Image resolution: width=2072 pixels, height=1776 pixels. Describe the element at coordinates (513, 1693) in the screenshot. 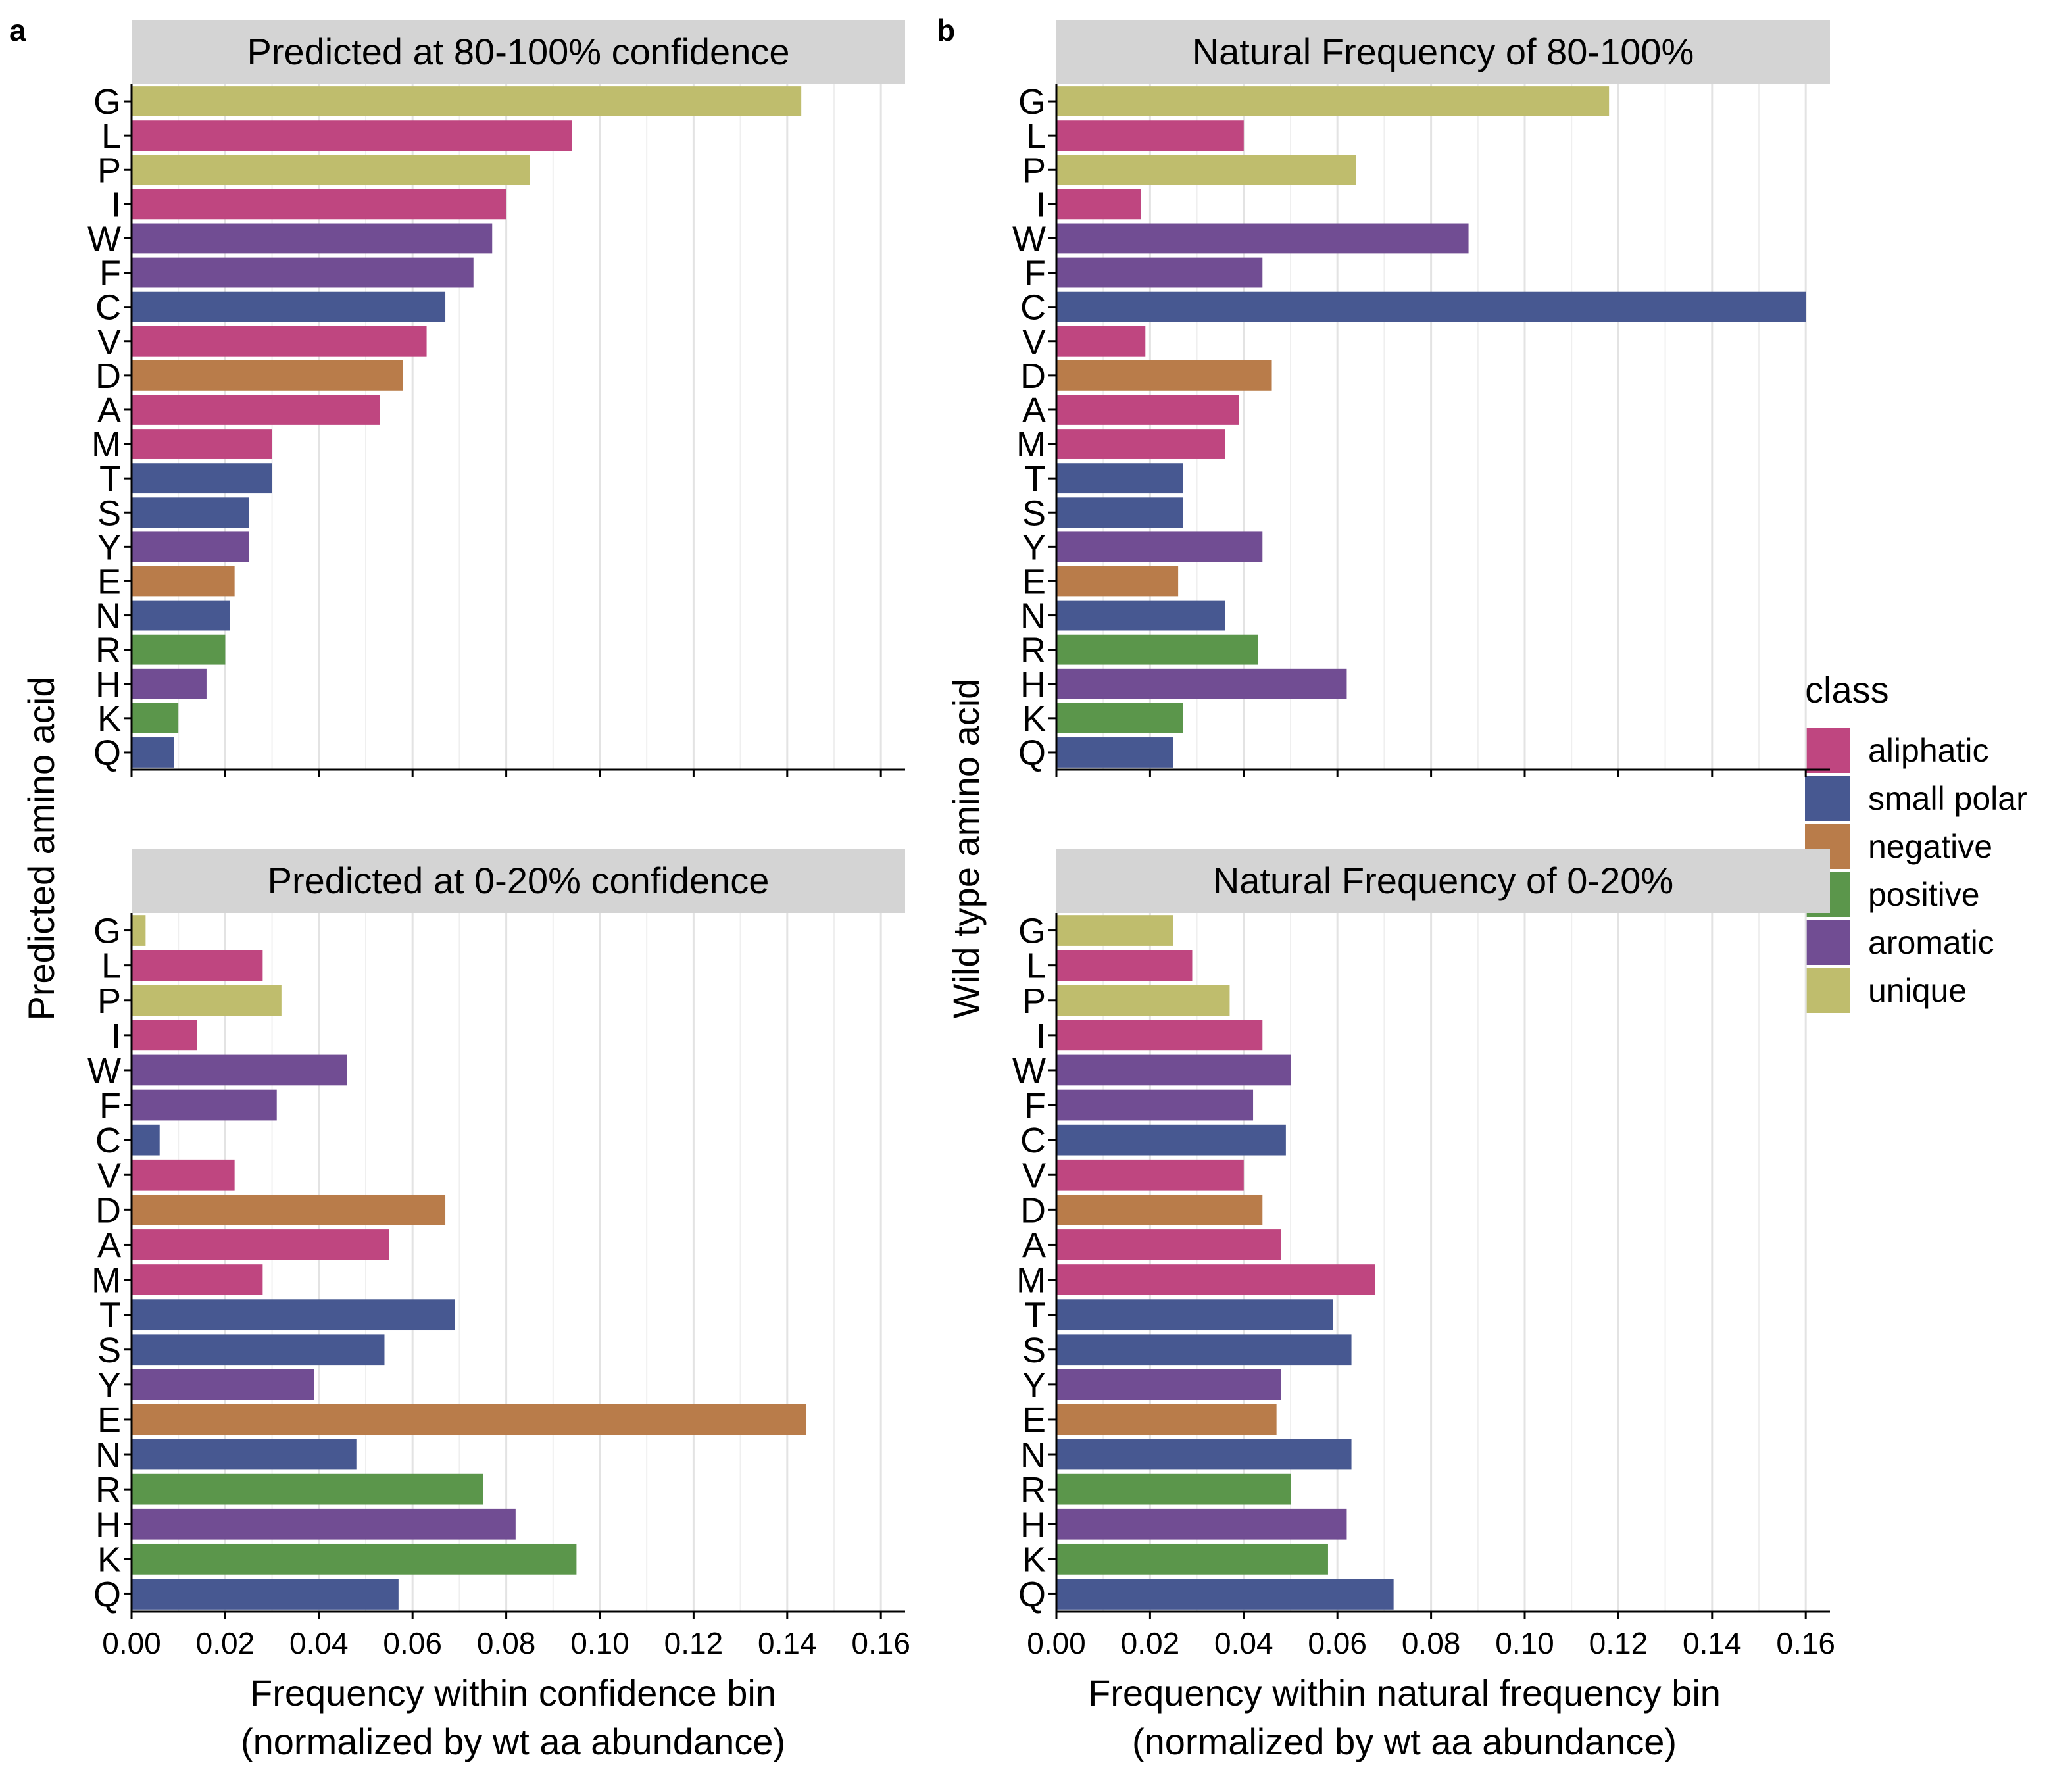

I see `x-axis-title-left-line1: Frequency within confidence bin` at that location.